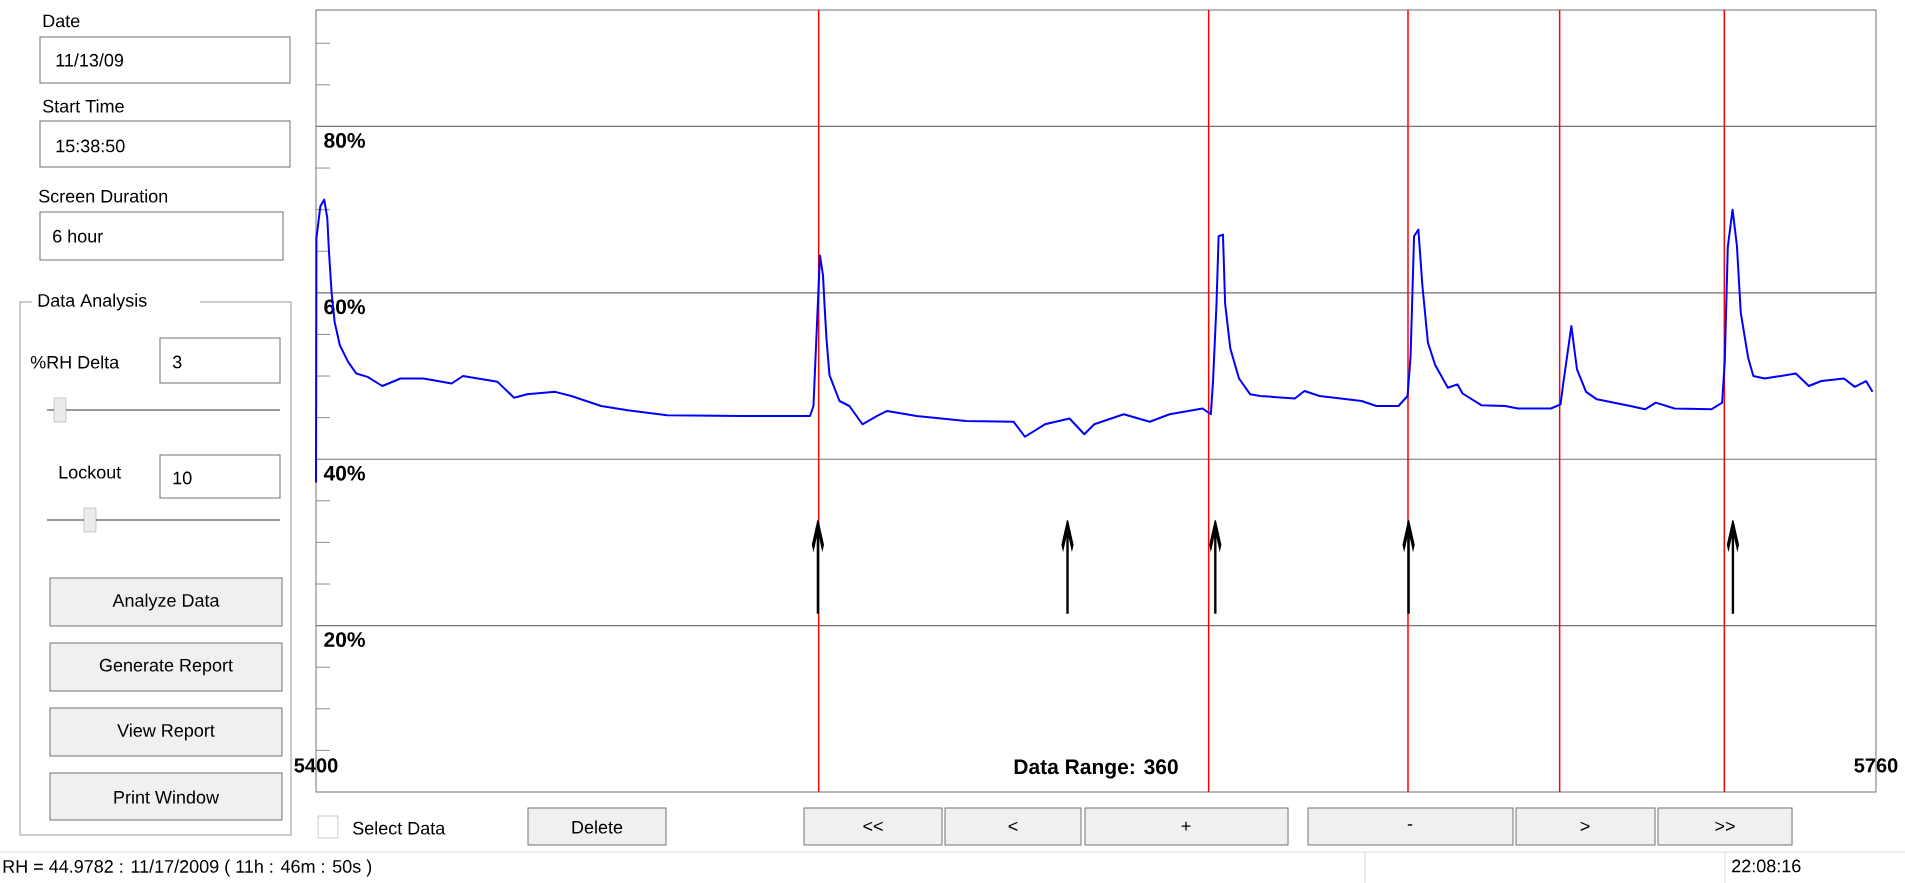 This screenshot has width=1905, height=883. What do you see at coordinates (399, 828) in the screenshot?
I see `text: Select Data` at bounding box center [399, 828].